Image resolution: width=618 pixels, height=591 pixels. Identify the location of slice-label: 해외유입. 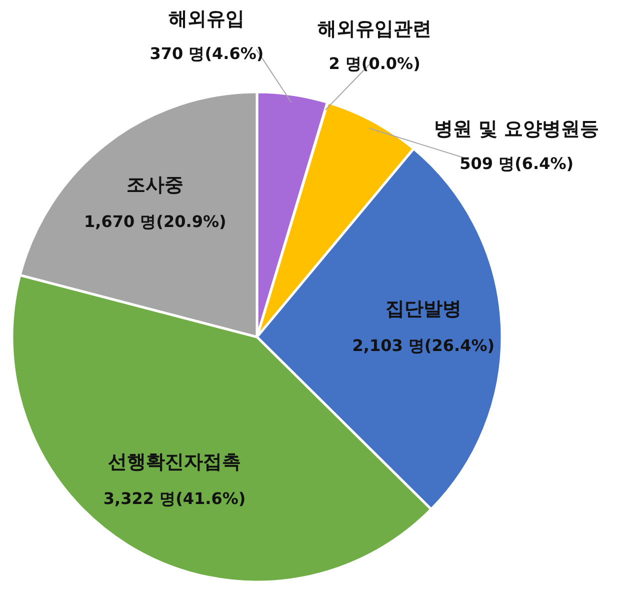
(206, 19).